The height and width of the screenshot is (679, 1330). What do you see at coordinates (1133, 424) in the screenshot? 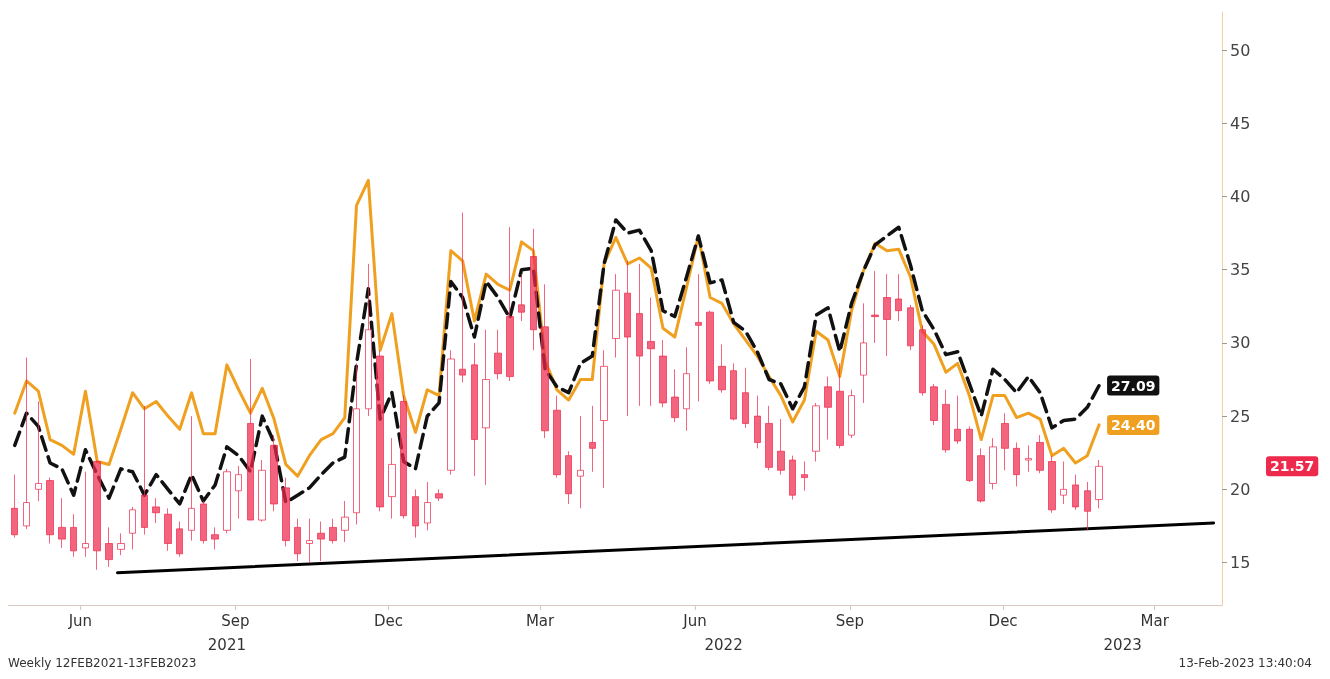
I see `data-label: 24.40` at bounding box center [1133, 424].